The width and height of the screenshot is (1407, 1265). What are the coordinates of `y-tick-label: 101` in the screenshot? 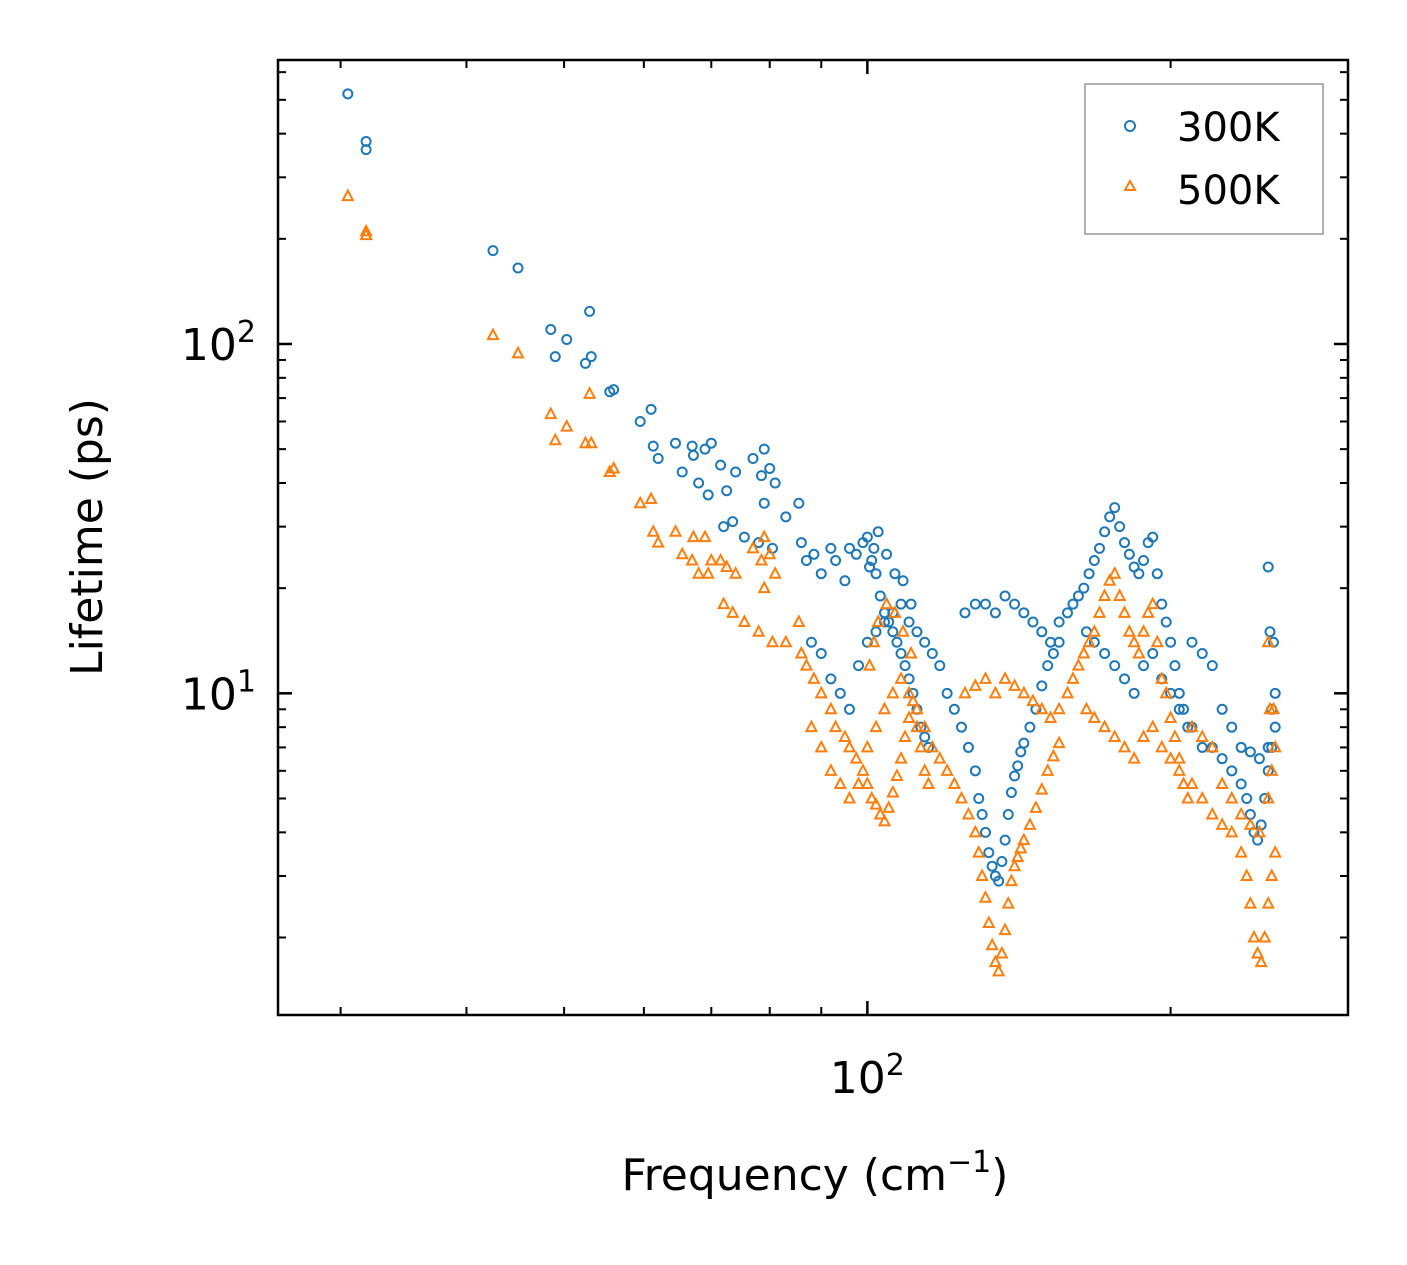 It's located at (218, 692).